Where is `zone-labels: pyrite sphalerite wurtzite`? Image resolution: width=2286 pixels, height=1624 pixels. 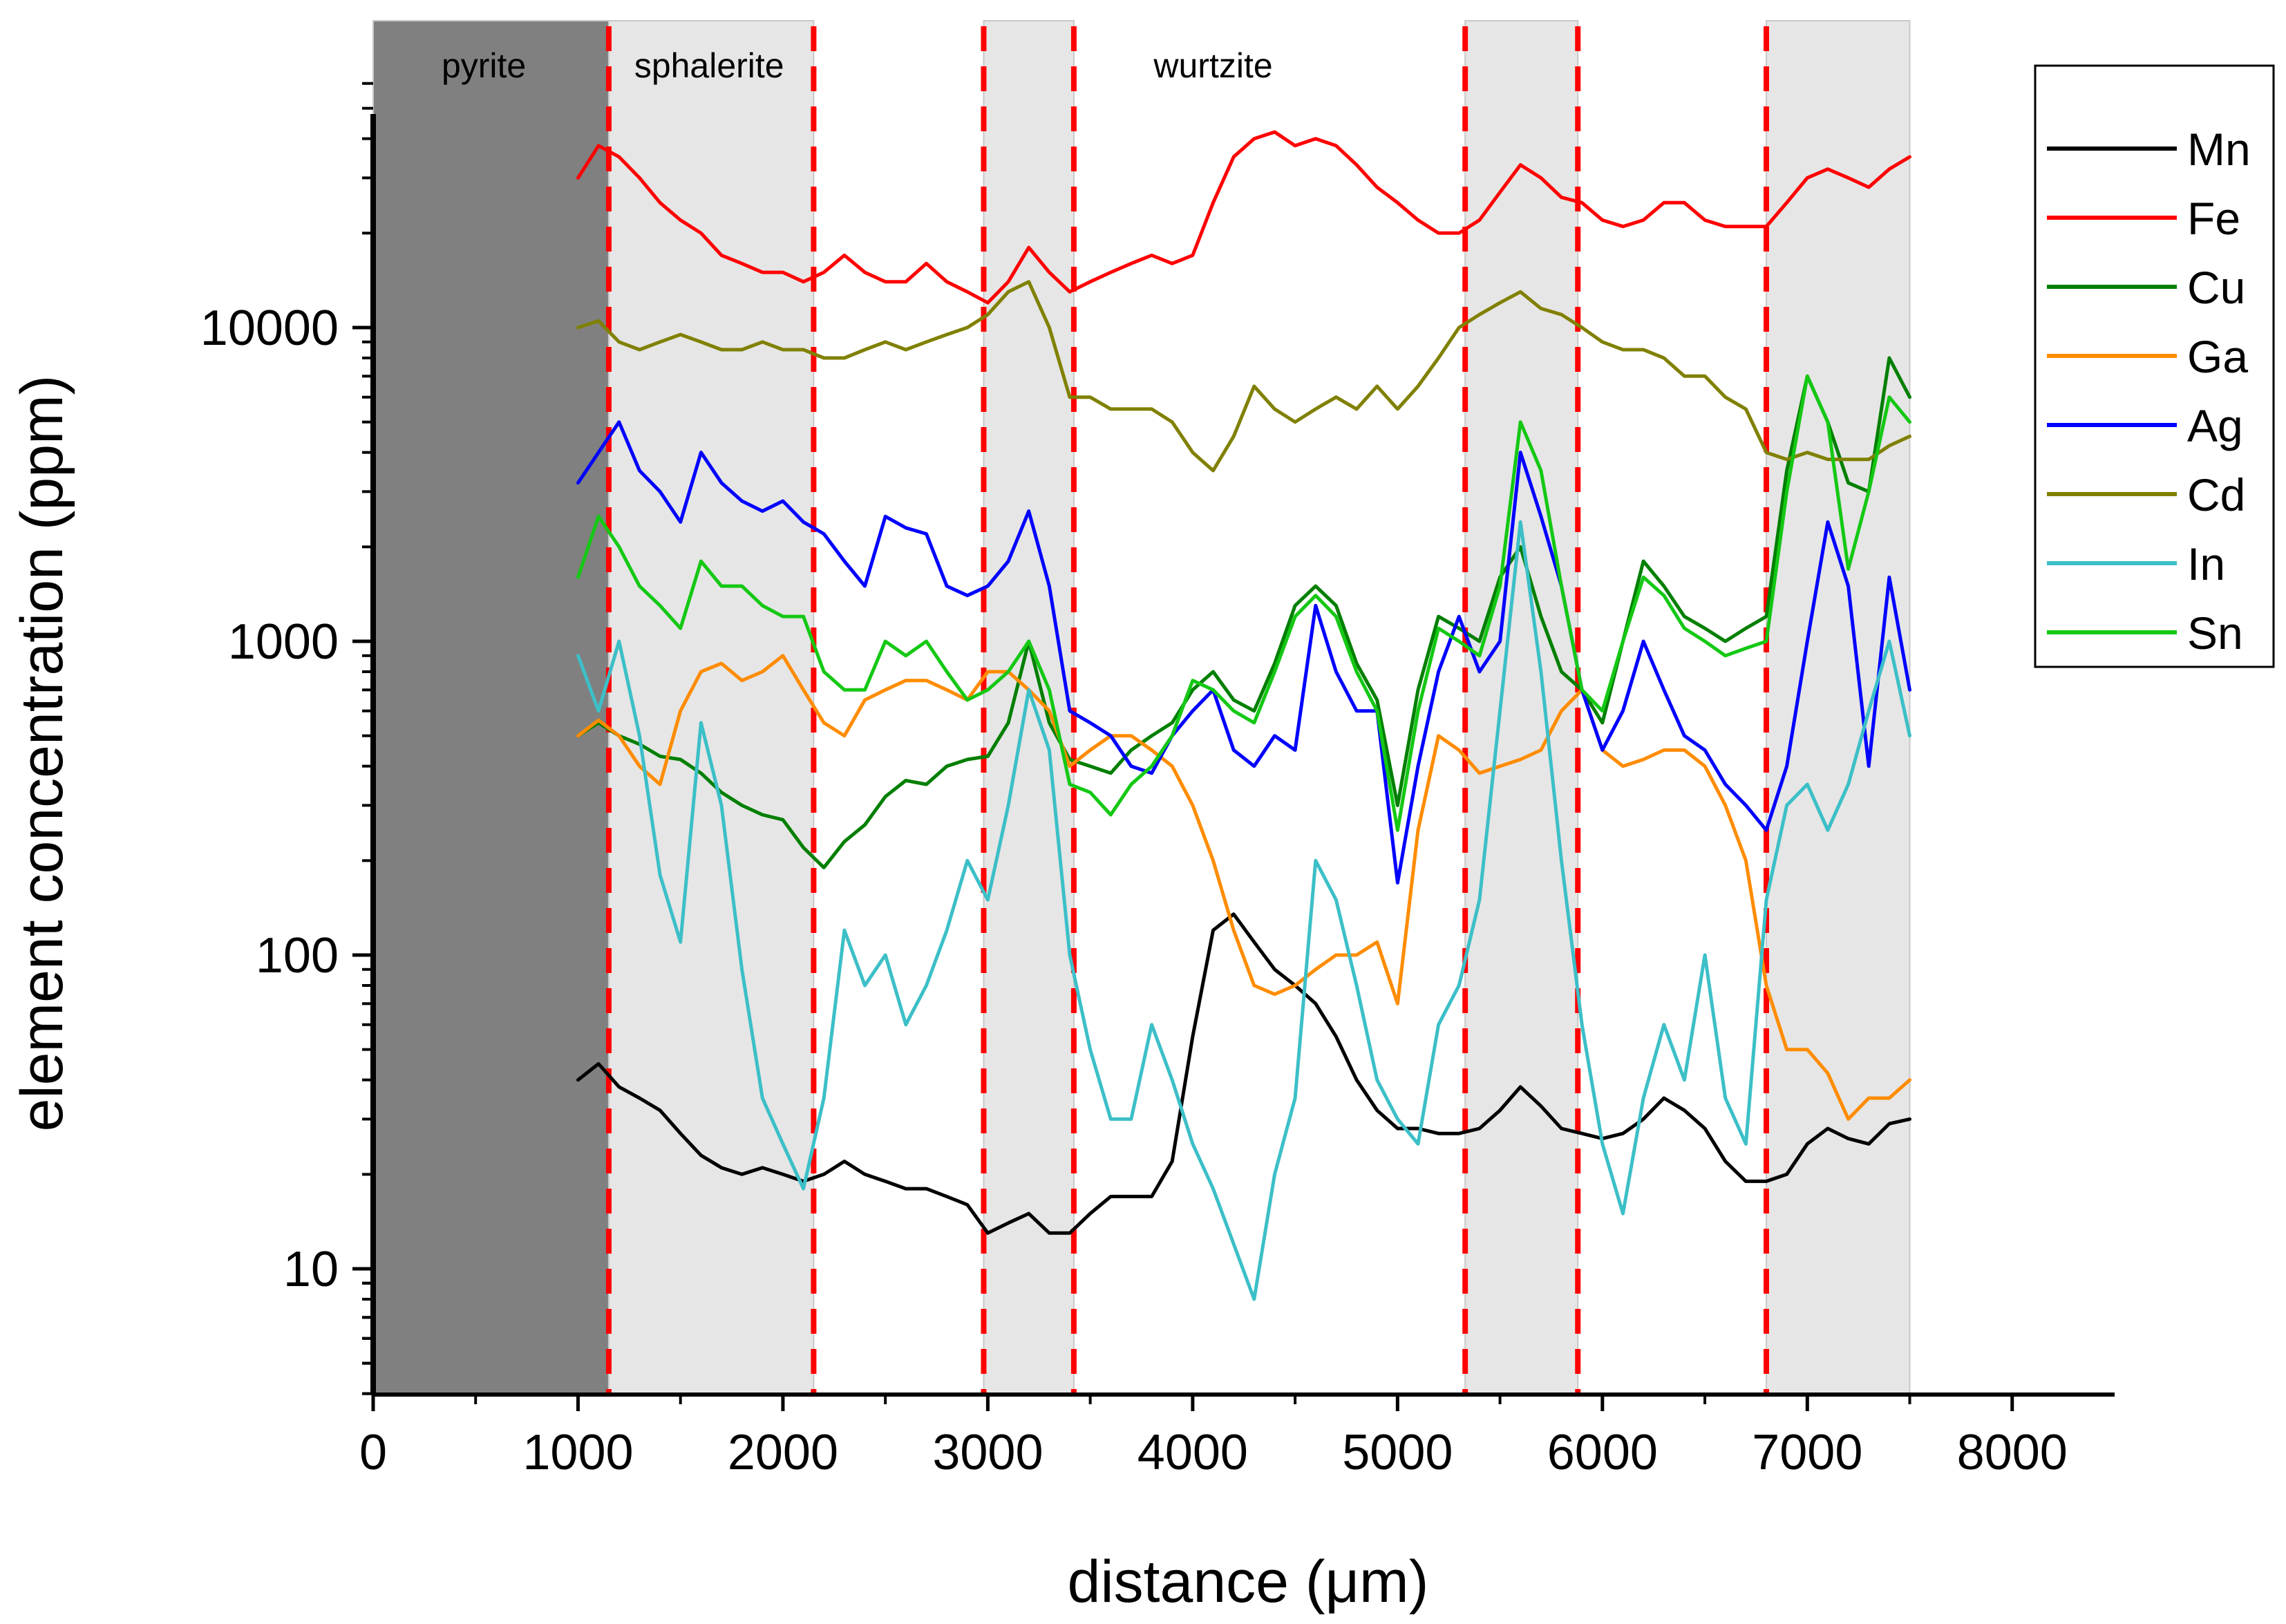 zone-labels: pyrite sphalerite wurtzite is located at coordinates (858, 65).